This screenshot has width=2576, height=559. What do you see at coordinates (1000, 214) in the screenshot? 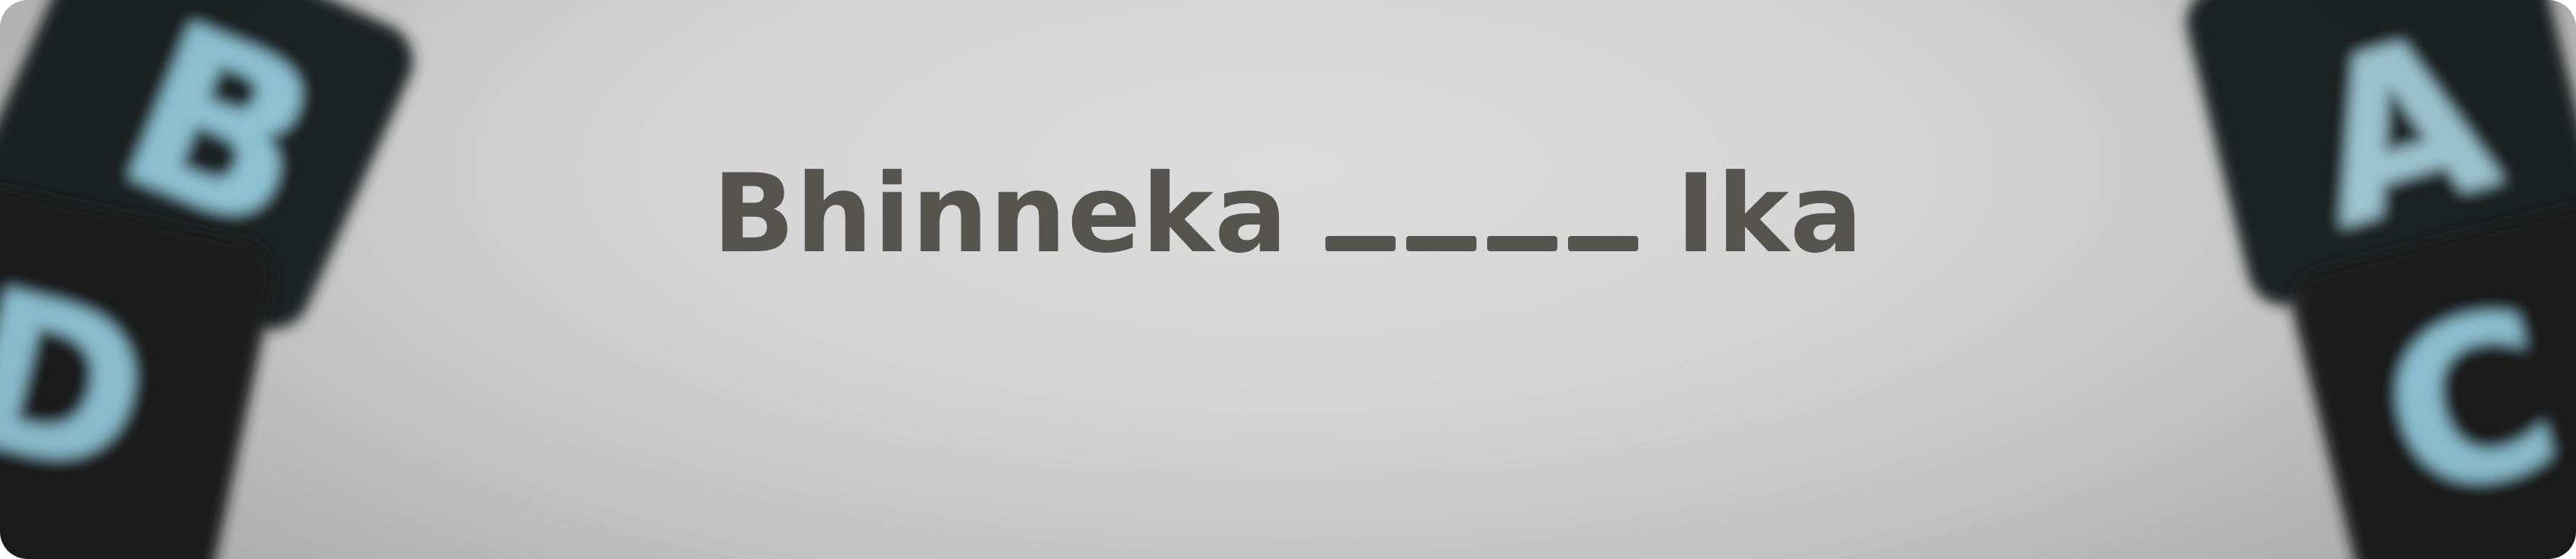
I see `word-before: Bhinneka` at bounding box center [1000, 214].